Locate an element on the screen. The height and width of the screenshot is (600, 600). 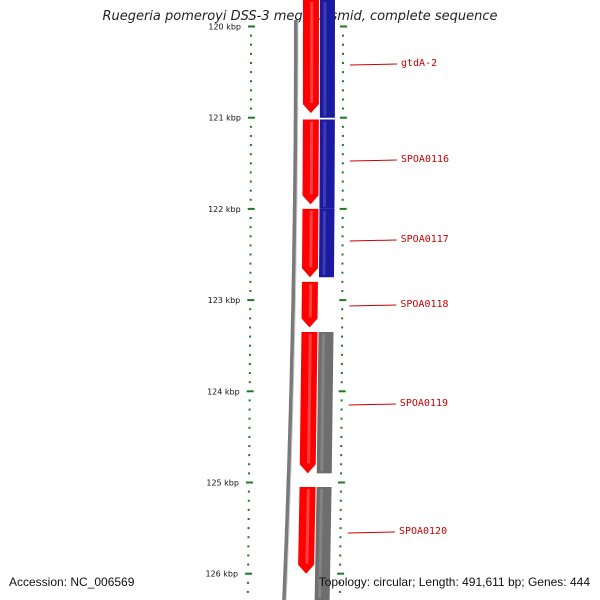
ruler-label: 120 kbp is located at coordinates (224, 27).